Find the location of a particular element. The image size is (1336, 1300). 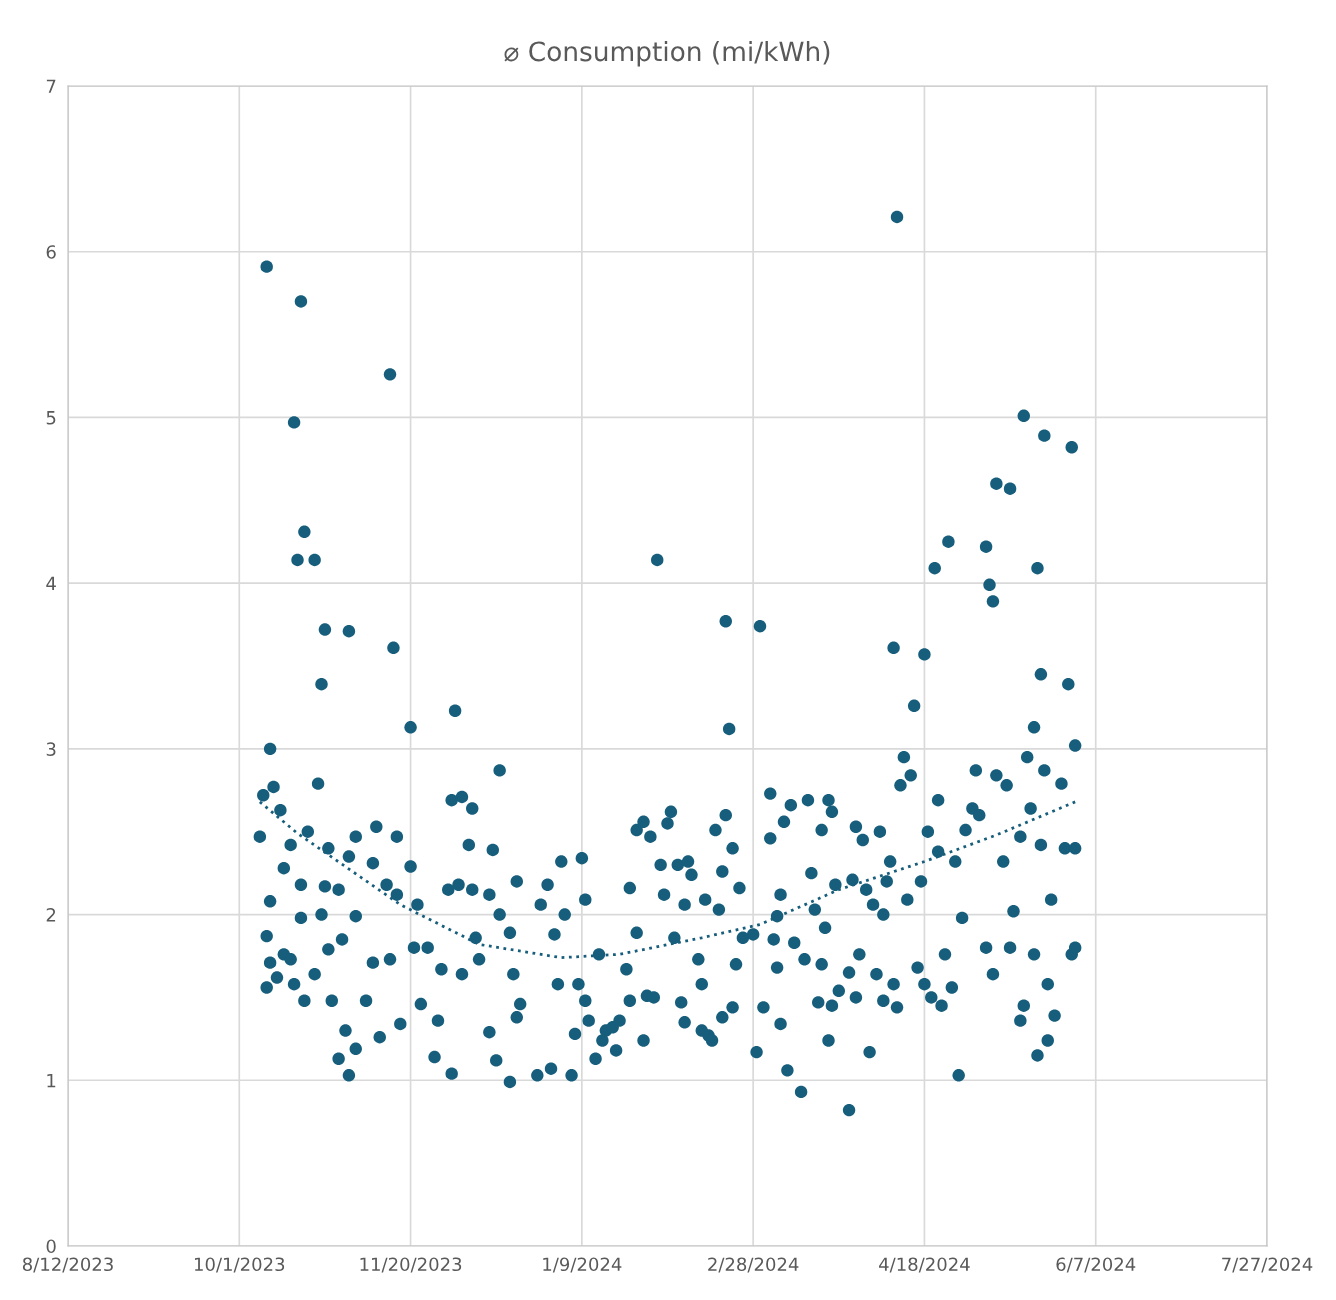

y-tick-label: 1 is located at coordinates (51, 1080).